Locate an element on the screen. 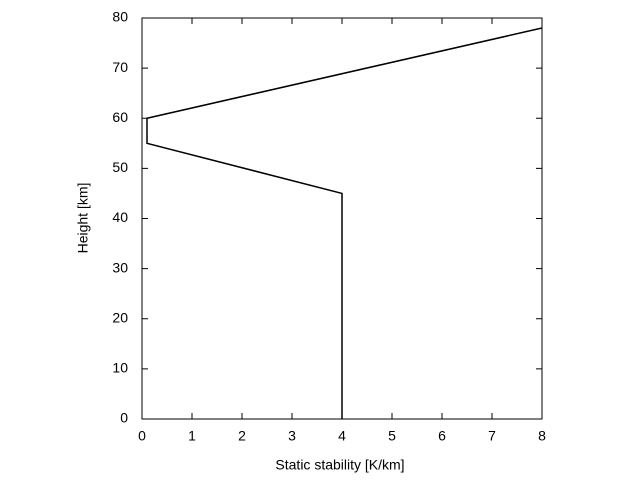 The image size is (640, 480). y-tick-label: 50 is located at coordinates (120, 167).